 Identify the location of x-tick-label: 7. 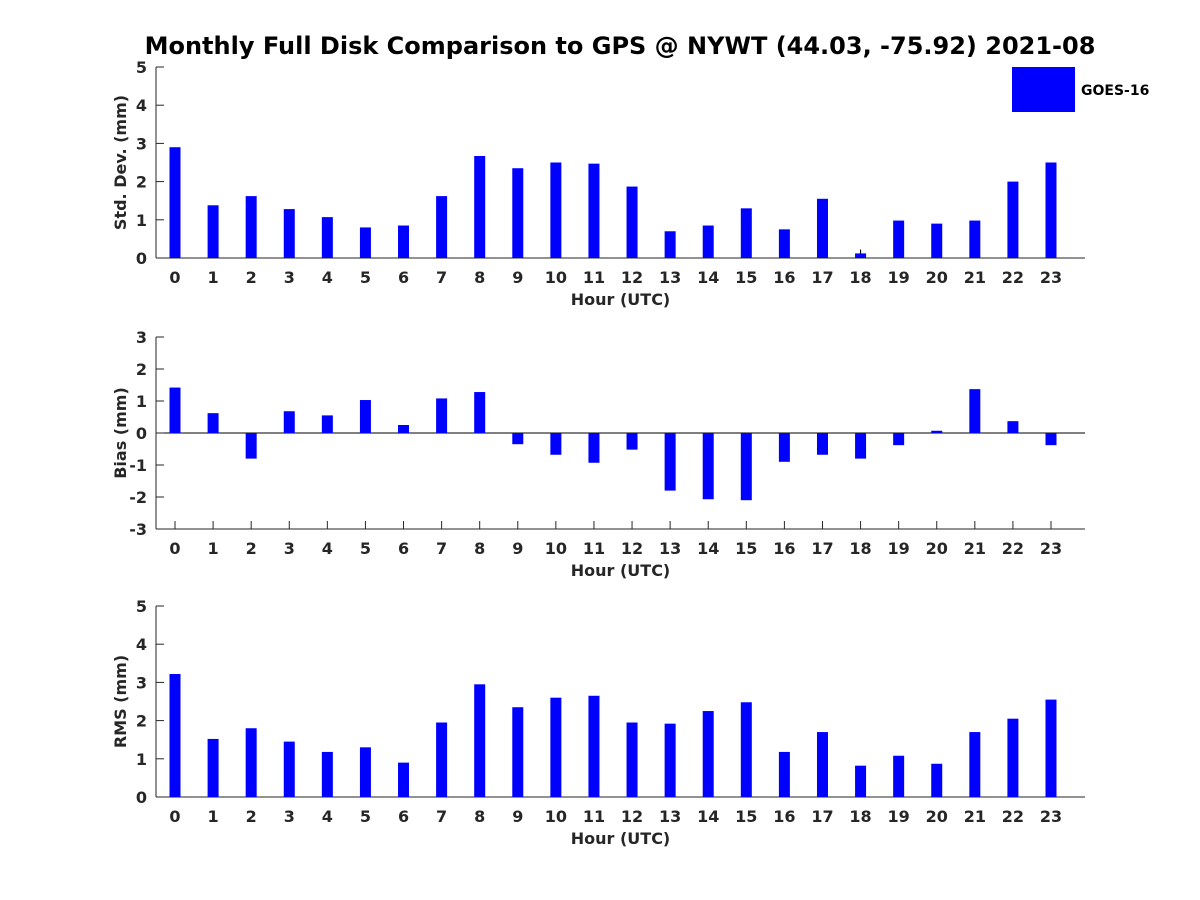
(441, 548).